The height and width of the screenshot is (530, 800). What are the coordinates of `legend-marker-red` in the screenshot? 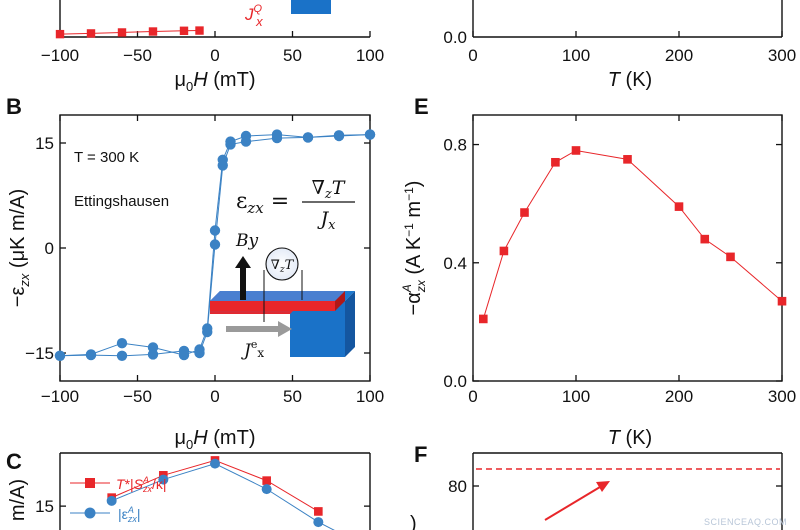 It's located at (90, 483).